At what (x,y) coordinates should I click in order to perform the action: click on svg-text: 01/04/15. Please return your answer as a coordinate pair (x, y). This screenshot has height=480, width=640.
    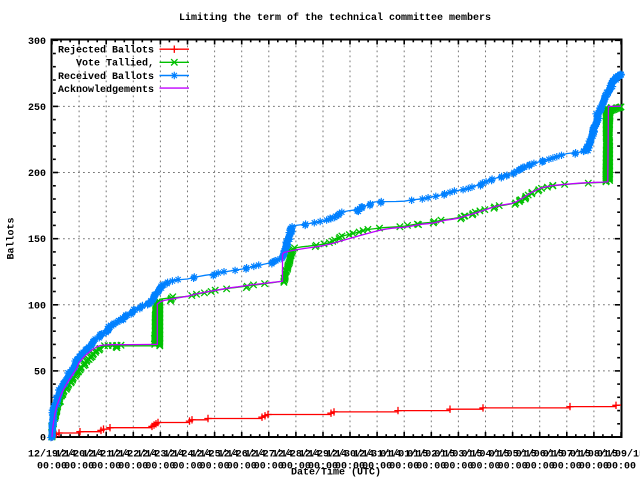
    Looking at the image, I should click on (485, 455).